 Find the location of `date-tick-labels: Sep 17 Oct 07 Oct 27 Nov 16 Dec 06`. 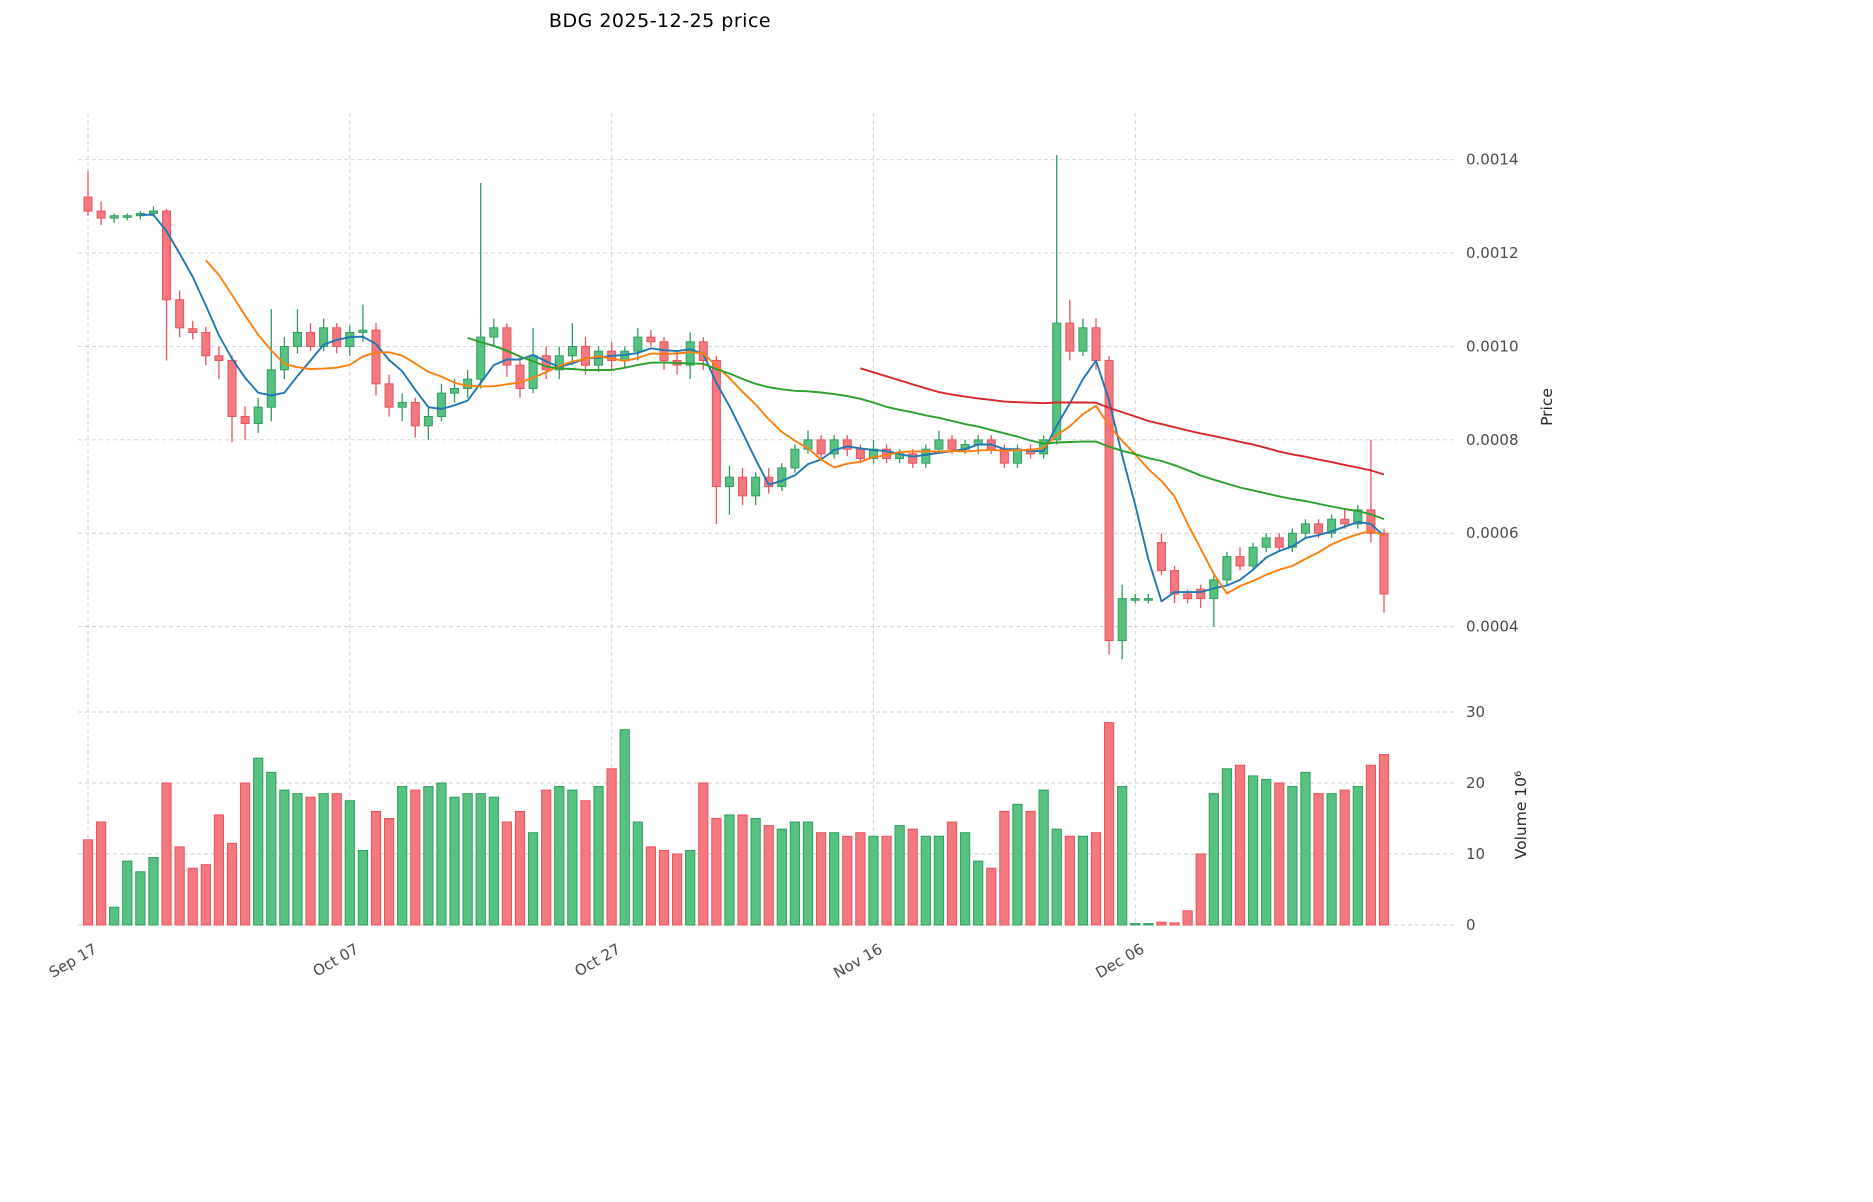

date-tick-labels: Sep 17 Oct 07 Oct 27 Nov 16 Dec 06 is located at coordinates (596, 961).